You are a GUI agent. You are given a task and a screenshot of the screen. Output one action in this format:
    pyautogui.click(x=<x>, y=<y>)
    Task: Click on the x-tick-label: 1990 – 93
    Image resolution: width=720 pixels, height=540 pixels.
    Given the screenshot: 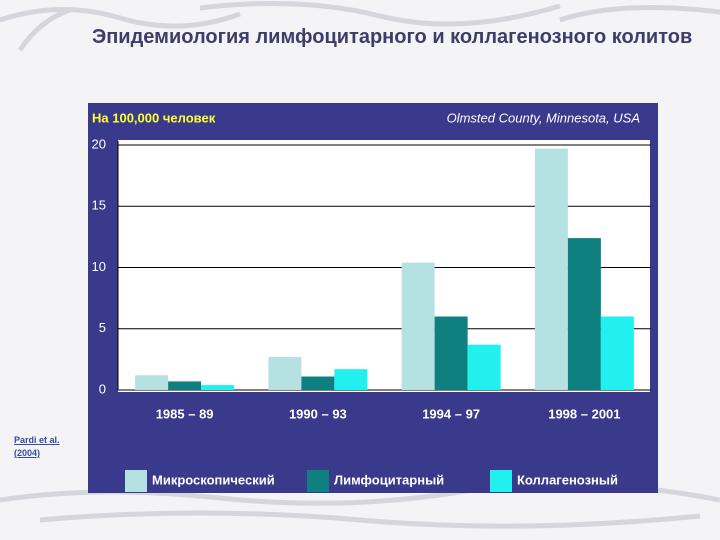 What is the action you would take?
    pyautogui.click(x=318, y=413)
    